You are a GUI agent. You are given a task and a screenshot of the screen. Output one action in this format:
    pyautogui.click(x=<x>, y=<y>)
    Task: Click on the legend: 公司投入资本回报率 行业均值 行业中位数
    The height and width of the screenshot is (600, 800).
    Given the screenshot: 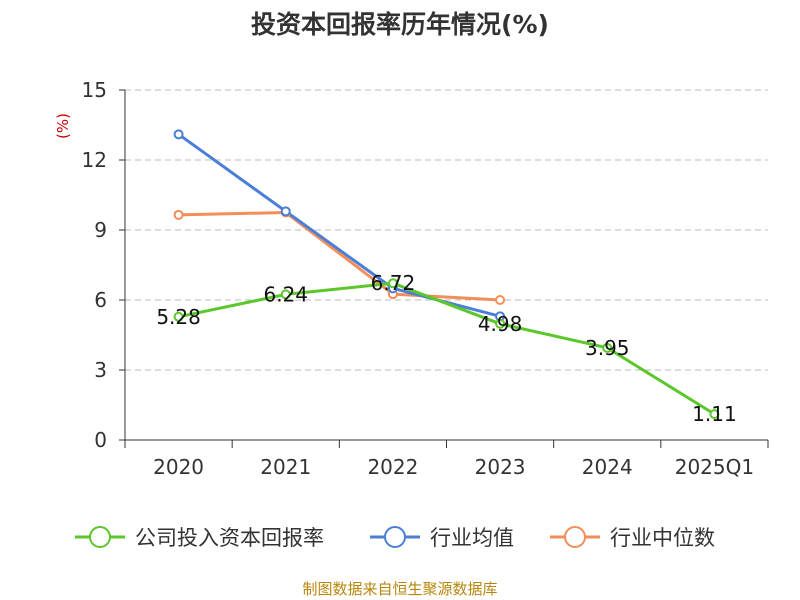 What is the action you would take?
    pyautogui.click(x=395, y=538)
    